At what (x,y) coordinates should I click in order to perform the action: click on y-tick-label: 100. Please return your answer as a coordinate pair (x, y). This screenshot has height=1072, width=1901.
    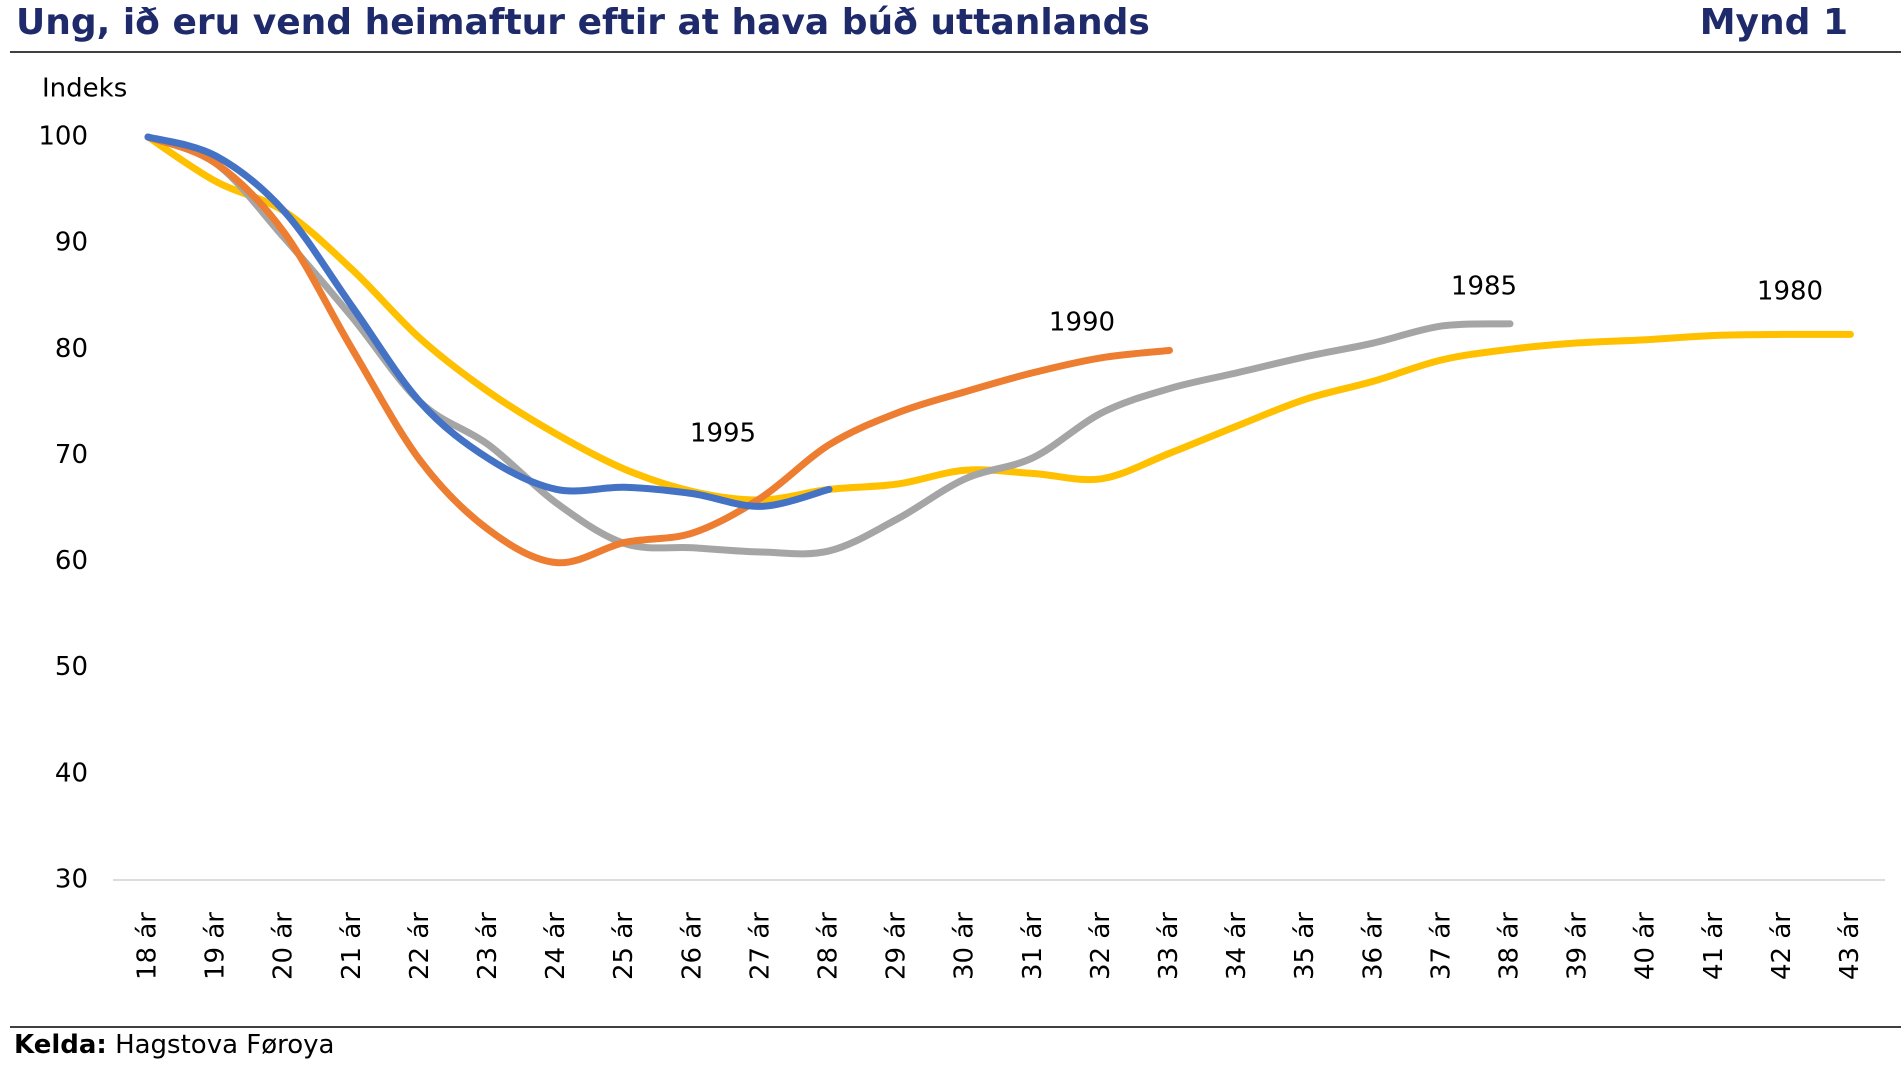
    Looking at the image, I should click on (63, 137).